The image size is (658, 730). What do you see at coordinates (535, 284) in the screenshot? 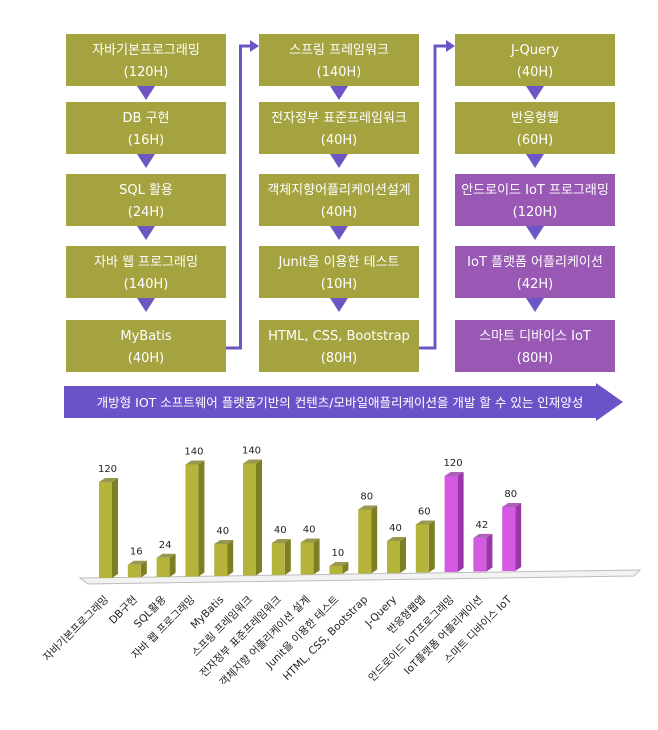
I see `course-hours: (42H)` at bounding box center [535, 284].